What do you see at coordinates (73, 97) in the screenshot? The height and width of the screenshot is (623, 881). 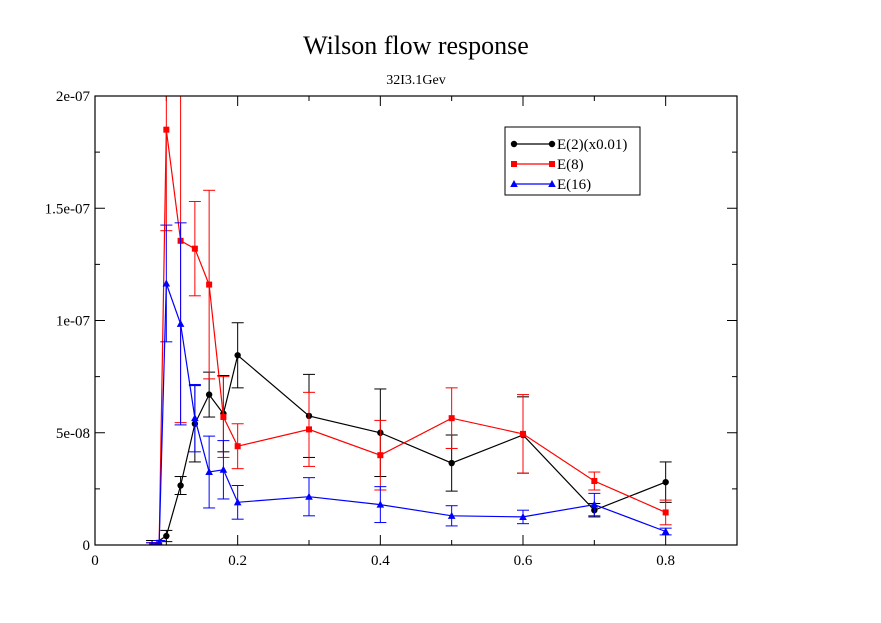 I see `y-tick-label: 2e-07` at bounding box center [73, 97].